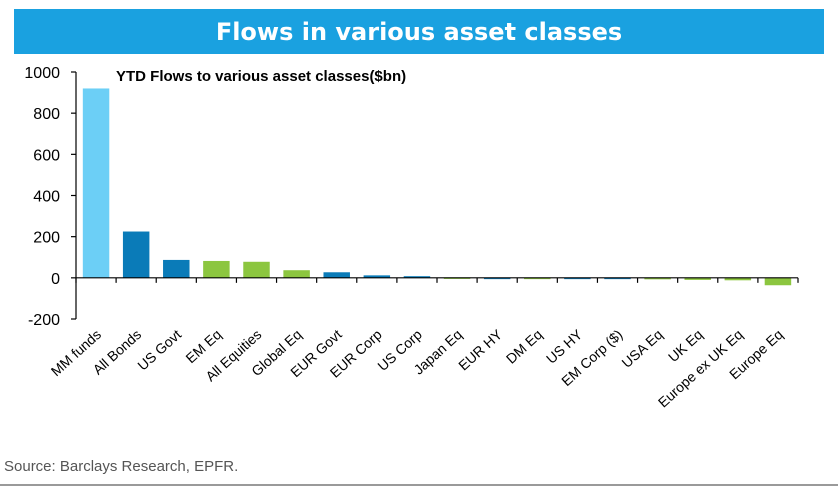  Describe the element at coordinates (419, 485) in the screenshot. I see `footer-divider` at that location.